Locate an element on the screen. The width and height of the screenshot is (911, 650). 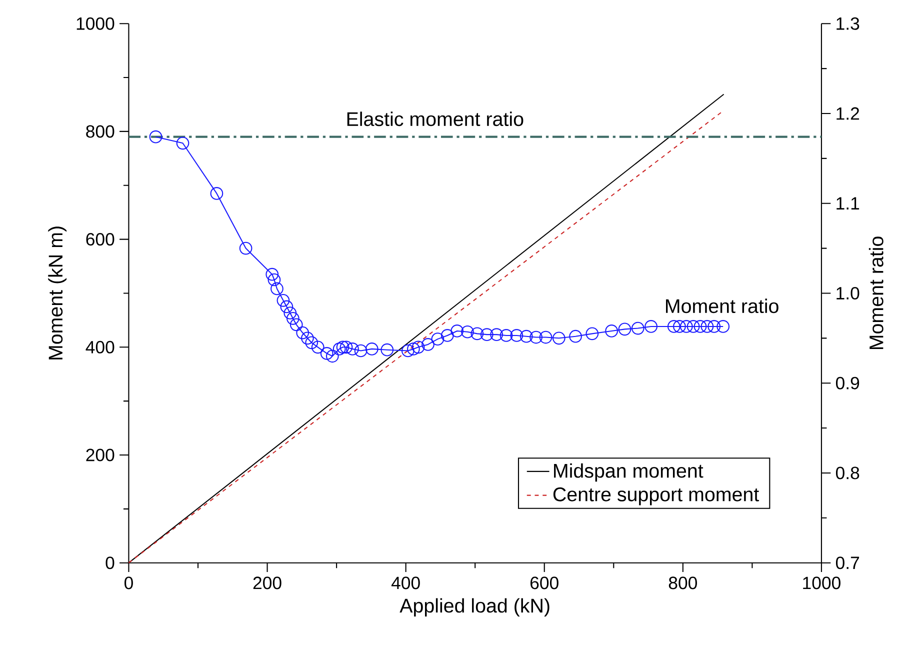
x-axis-title: Applied load (kN) is located at coordinates (475, 607).